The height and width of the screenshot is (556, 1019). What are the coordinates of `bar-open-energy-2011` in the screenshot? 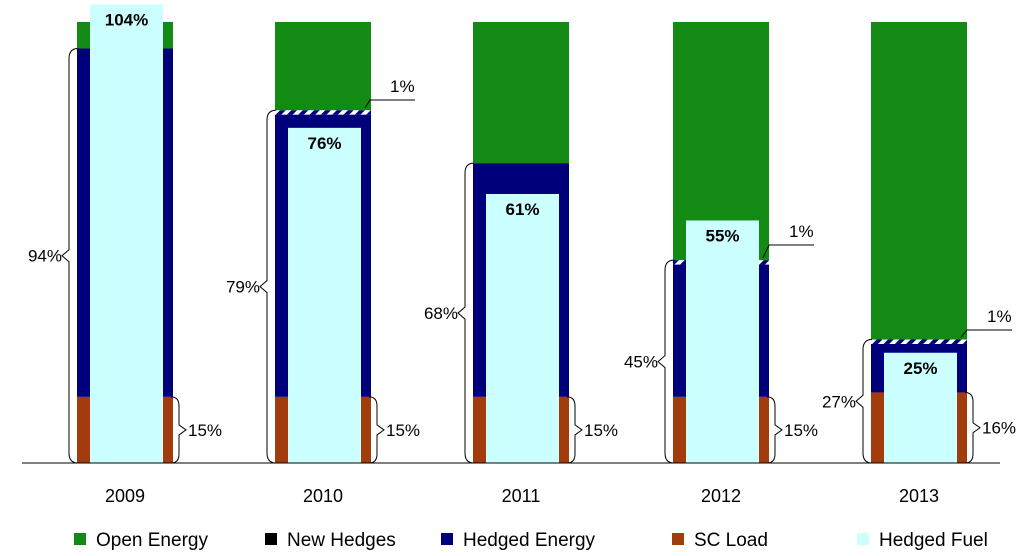 It's located at (521, 93).